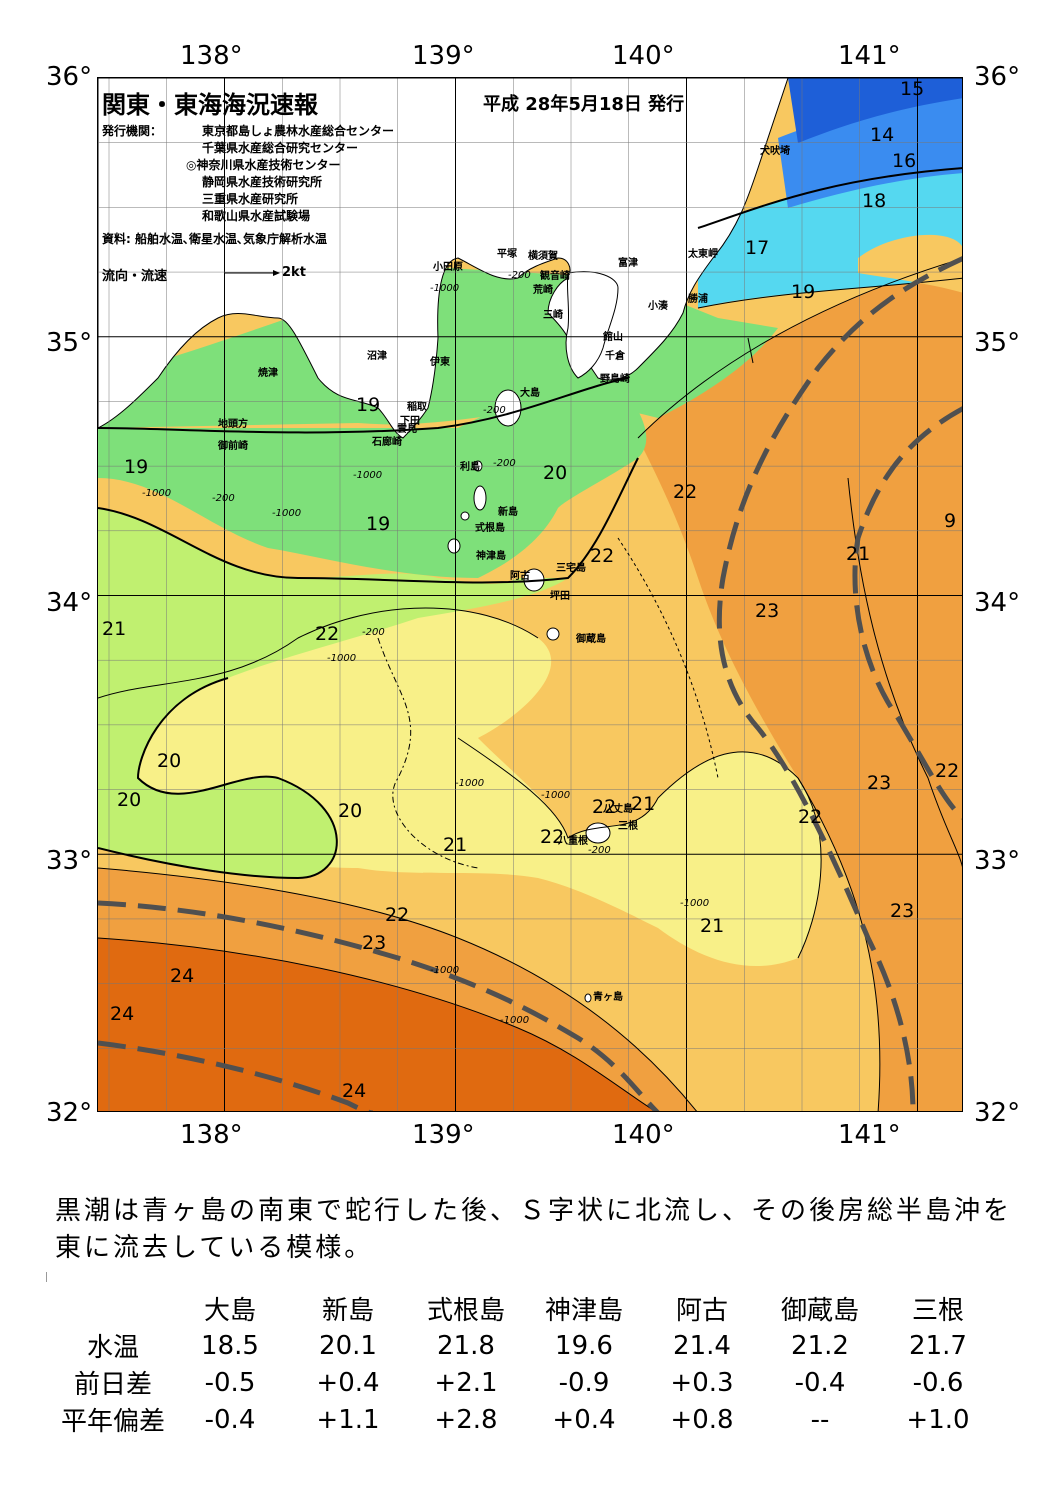 The image size is (1064, 1503). I want to click on place-label: 新島, so click(508, 512).